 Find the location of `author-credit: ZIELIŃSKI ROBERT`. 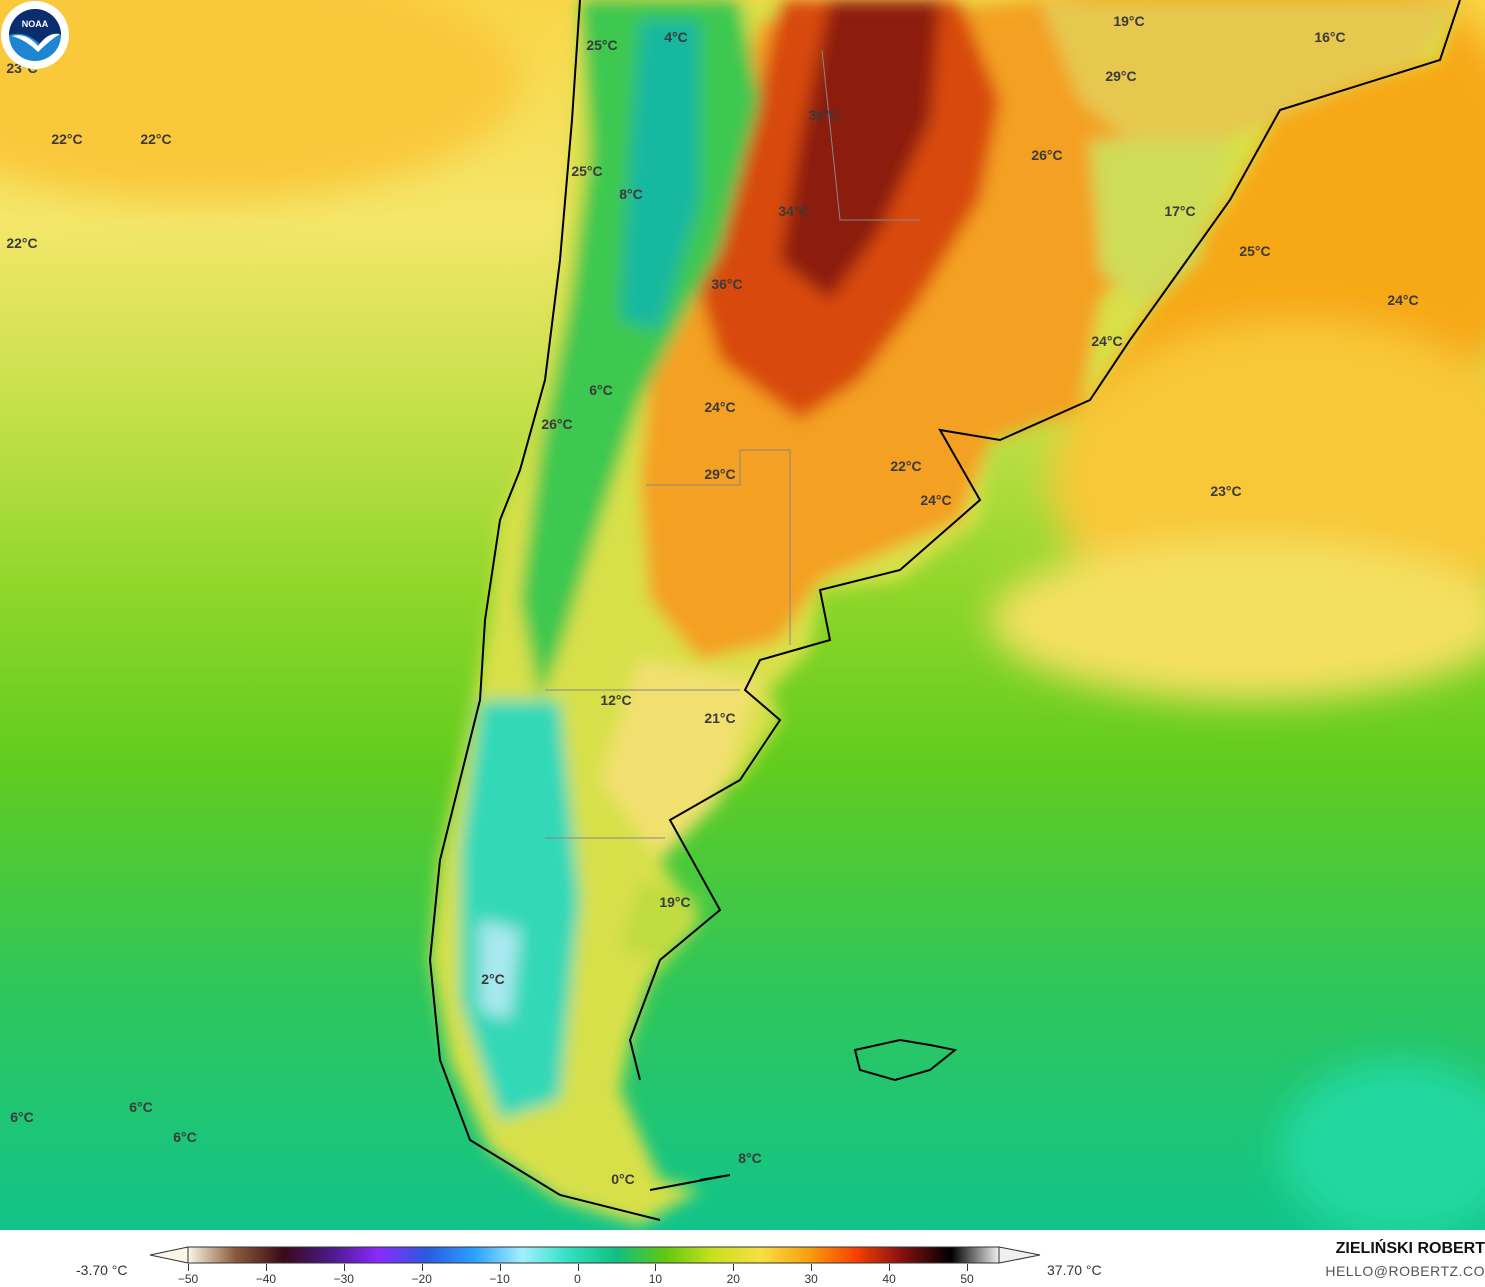

author-credit: ZIELIŃSKI ROBERT is located at coordinates (1410, 1248).